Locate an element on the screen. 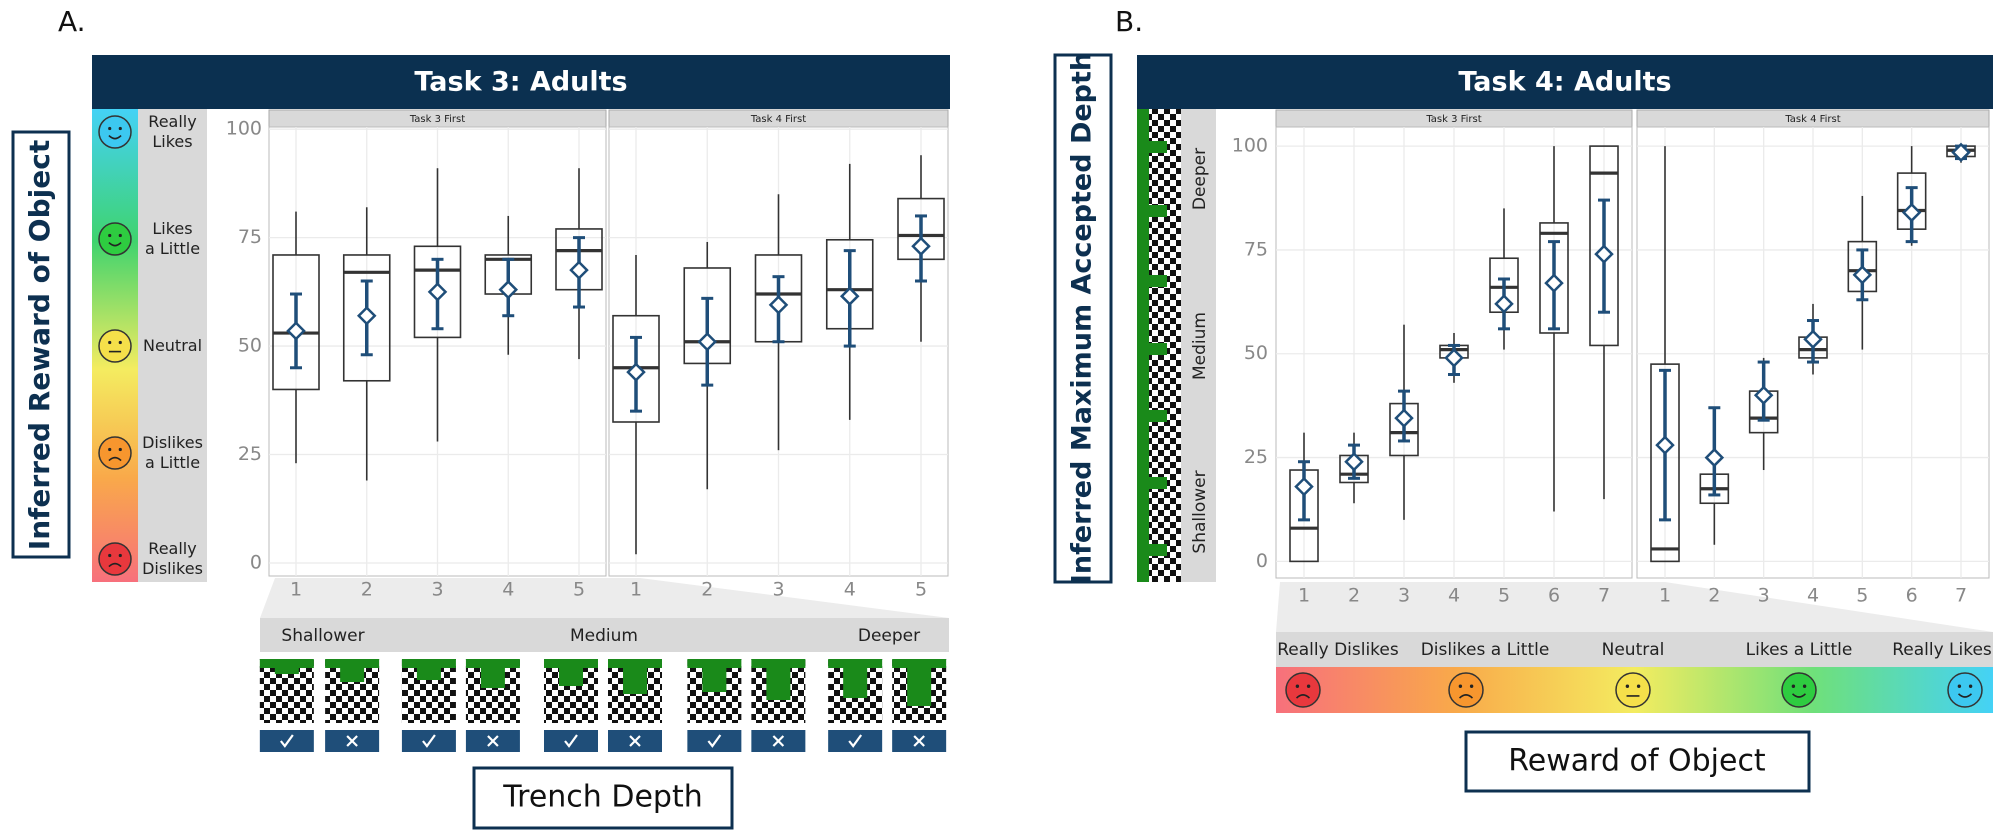 The height and width of the screenshot is (838, 2008). xlabel-box is located at coordinates (603, 798).